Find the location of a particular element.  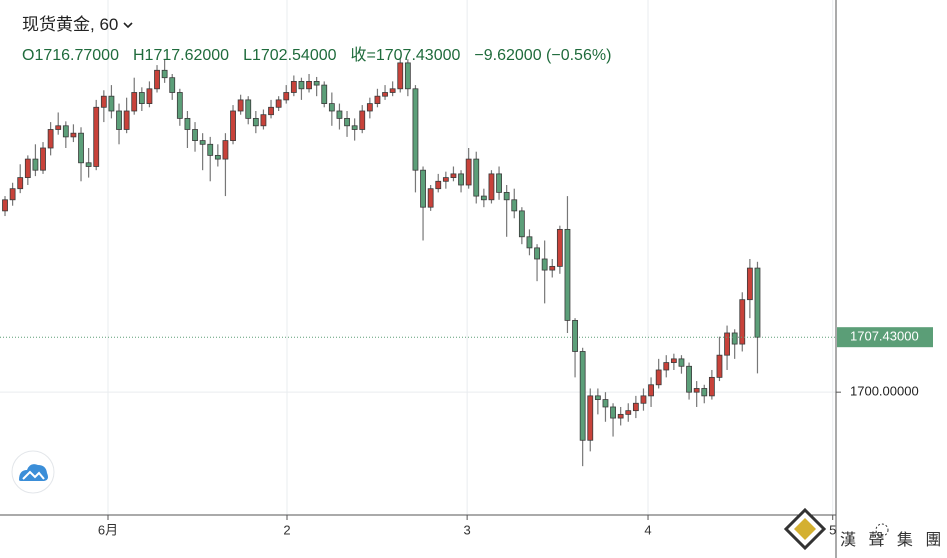

x-tick-label: 5 is located at coordinates (832, 529).